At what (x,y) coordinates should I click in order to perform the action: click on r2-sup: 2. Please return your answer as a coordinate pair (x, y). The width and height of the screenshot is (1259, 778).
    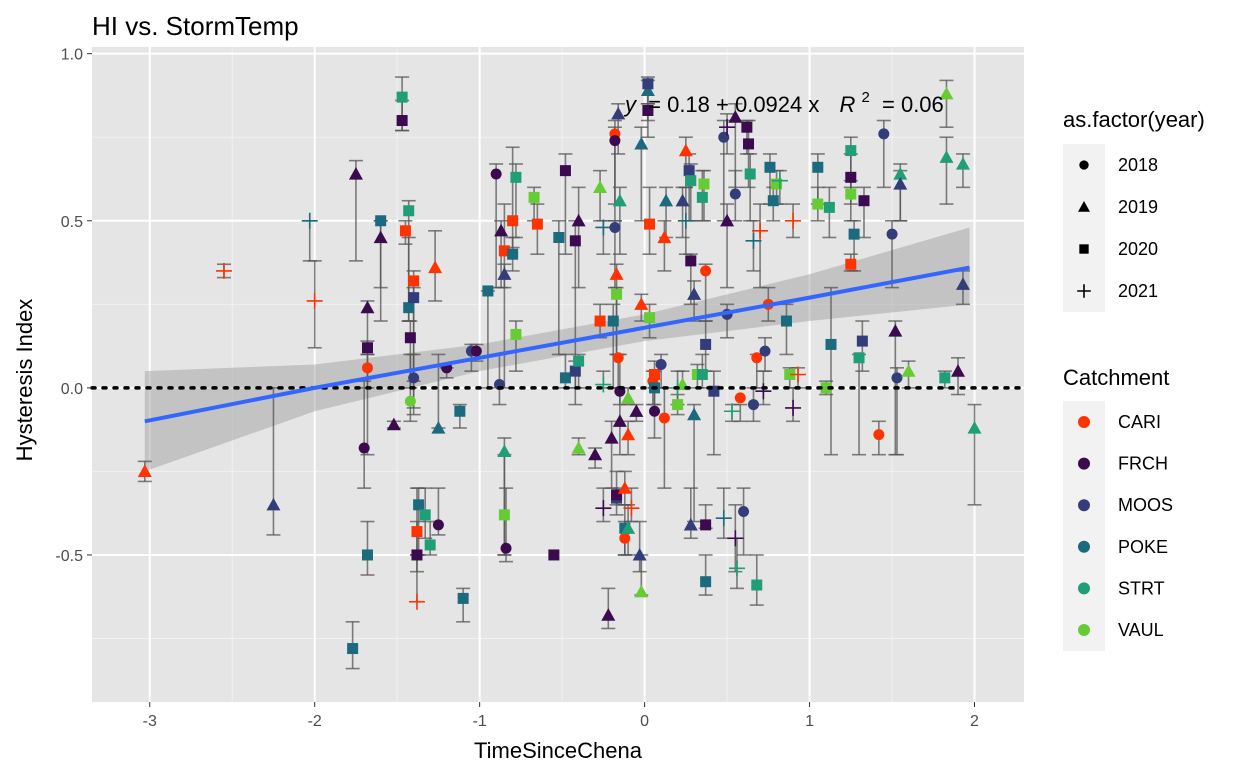
    Looking at the image, I should click on (866, 97).